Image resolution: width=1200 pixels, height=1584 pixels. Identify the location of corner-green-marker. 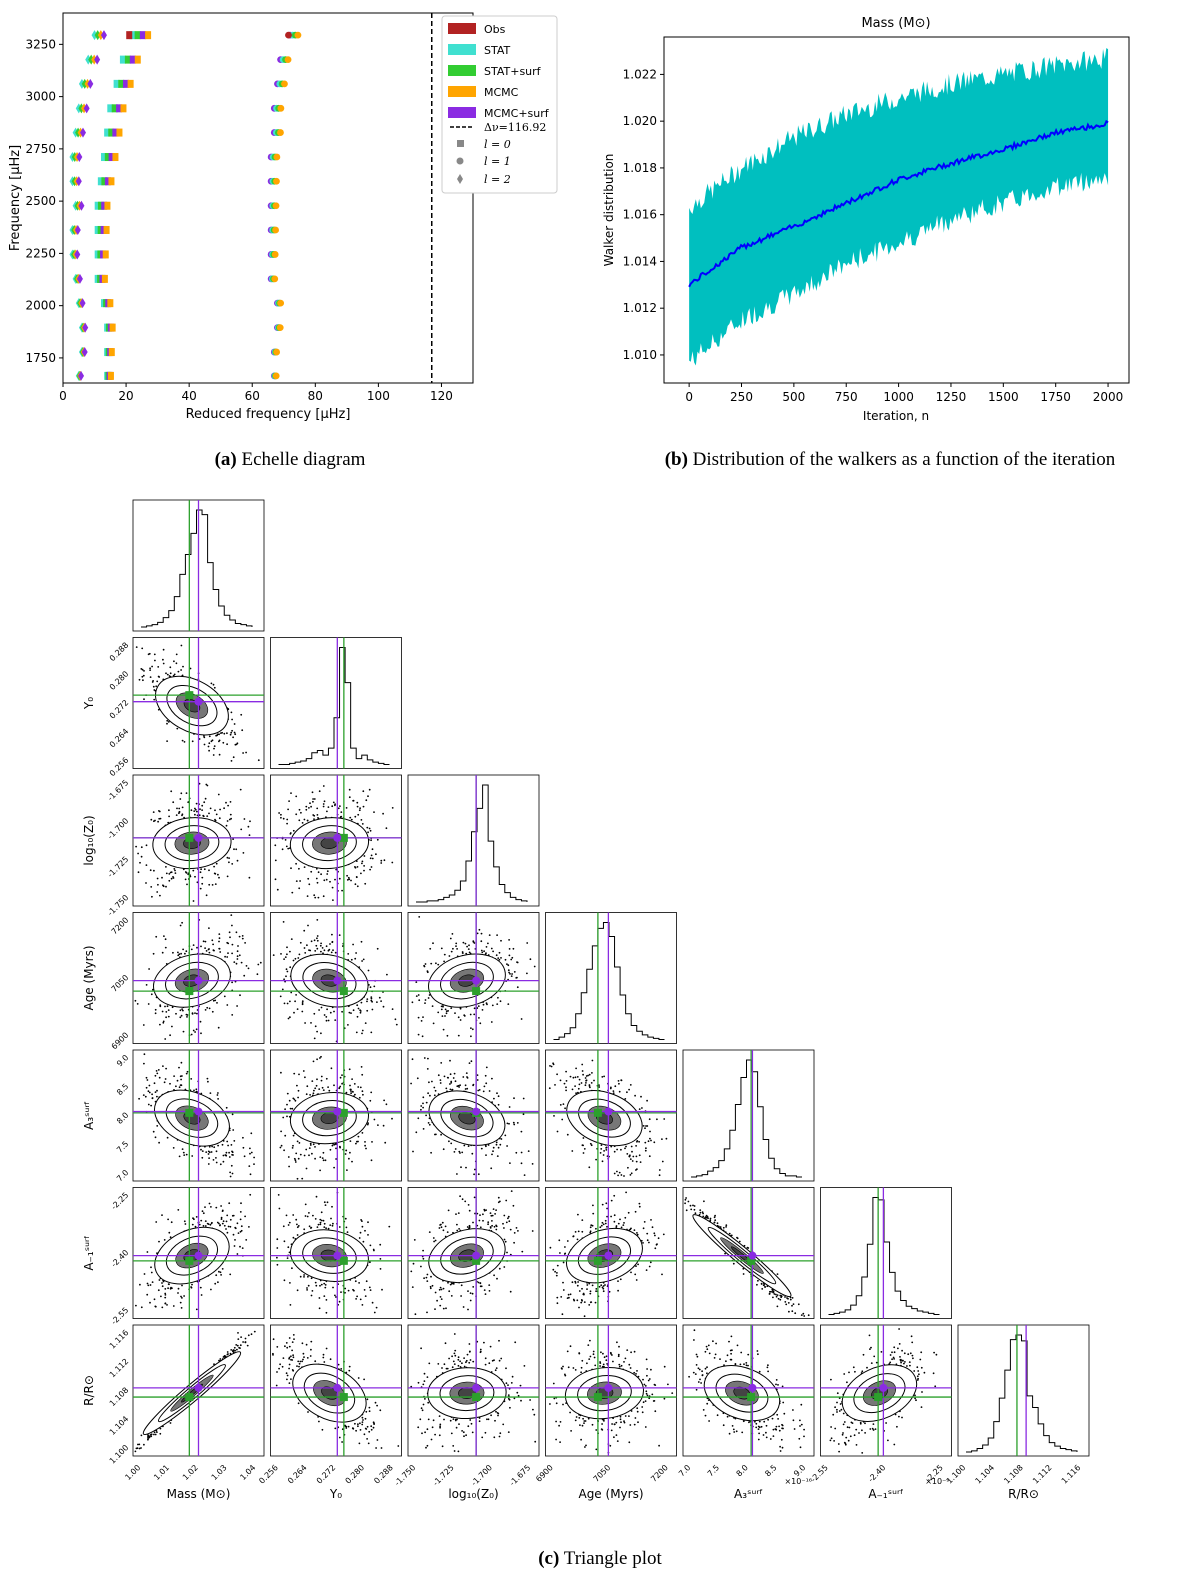
(189, 991).